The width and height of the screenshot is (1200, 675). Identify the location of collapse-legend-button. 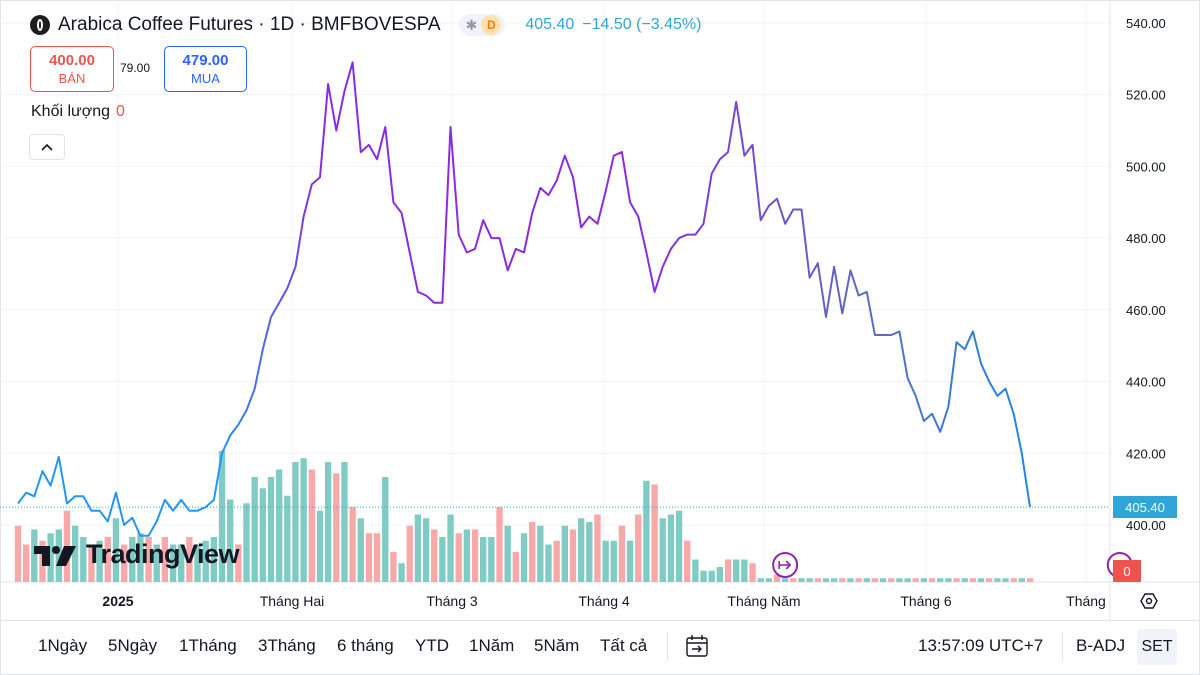
(47, 147).